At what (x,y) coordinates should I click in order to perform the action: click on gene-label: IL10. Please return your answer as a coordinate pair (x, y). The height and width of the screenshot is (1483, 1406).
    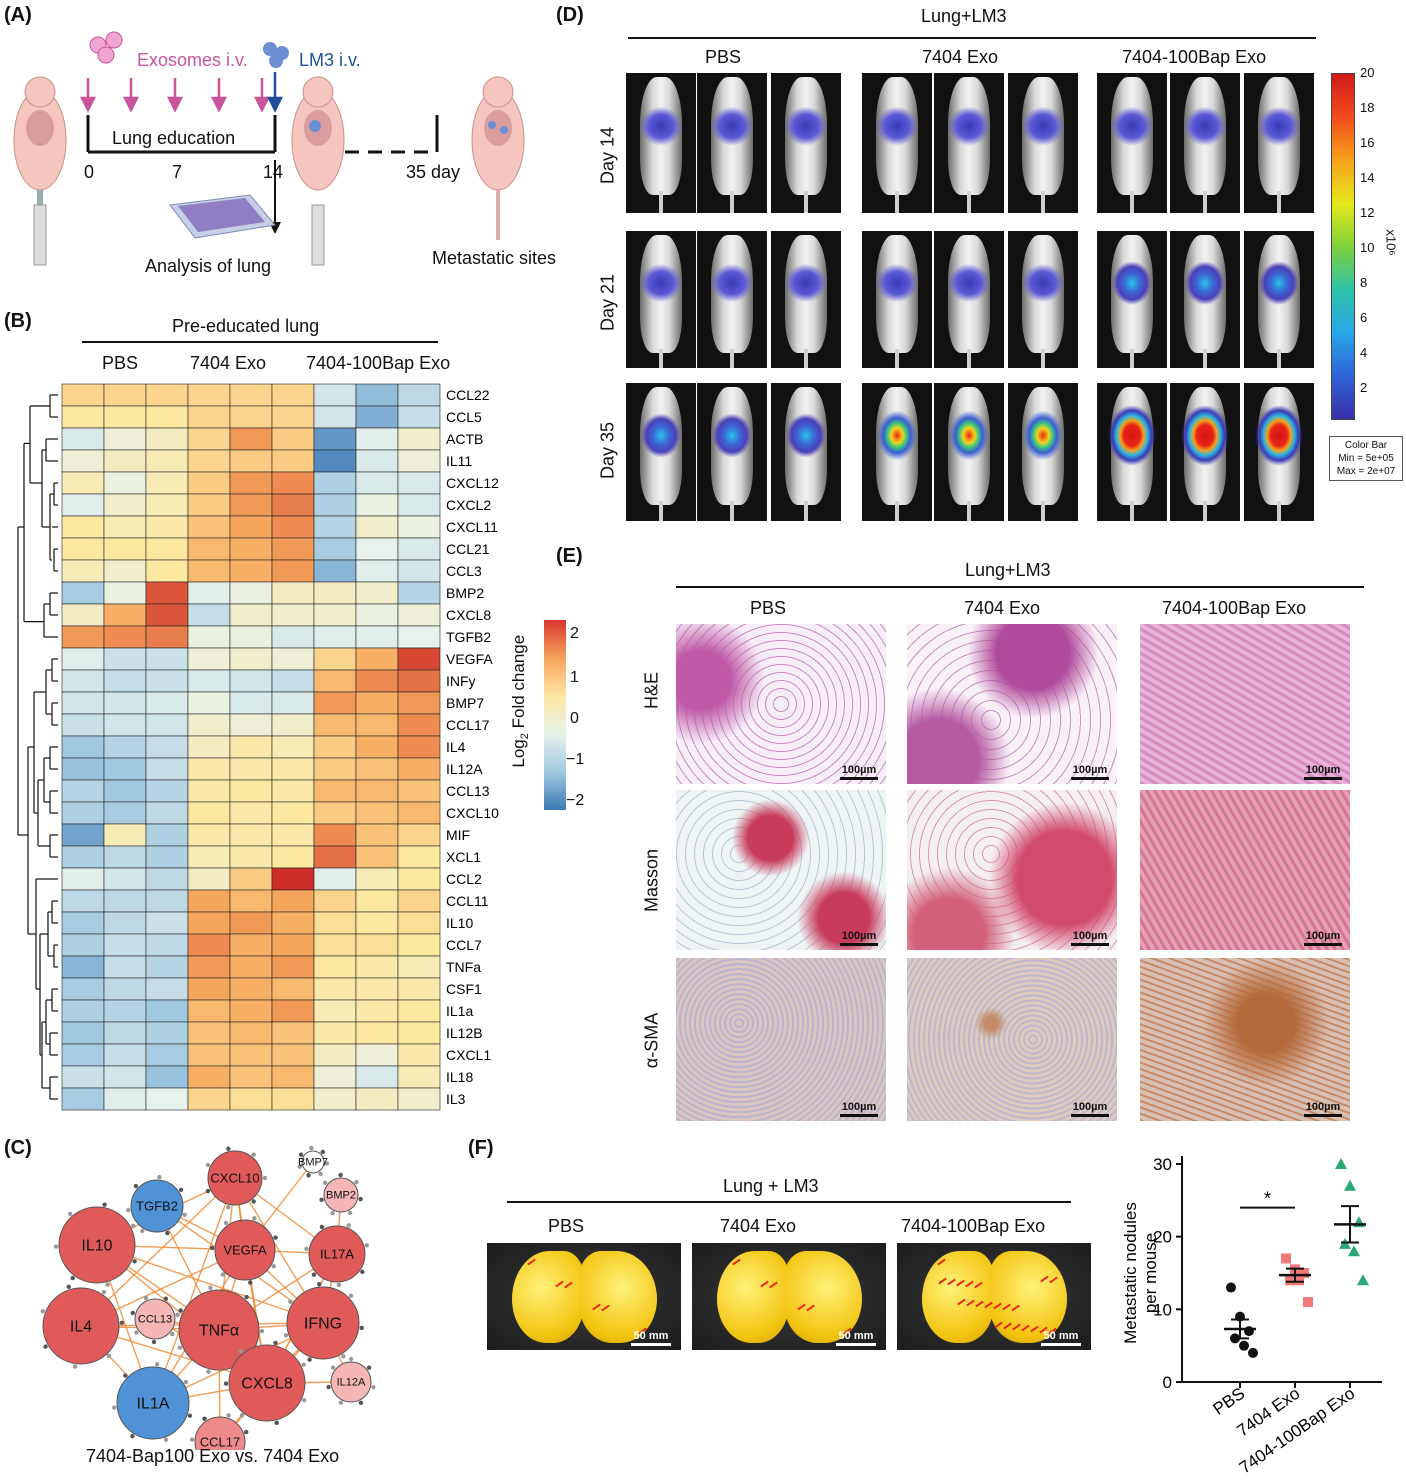
    Looking at the image, I should click on (459, 923).